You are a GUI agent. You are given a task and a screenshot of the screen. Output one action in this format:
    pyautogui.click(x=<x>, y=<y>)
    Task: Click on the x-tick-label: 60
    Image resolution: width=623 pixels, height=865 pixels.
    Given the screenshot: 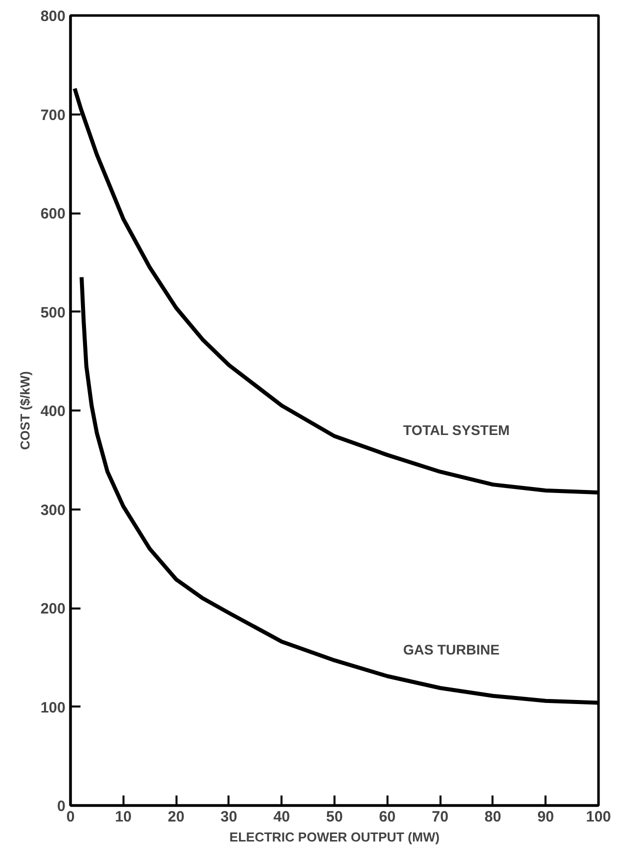 What is the action you would take?
    pyautogui.click(x=387, y=817)
    